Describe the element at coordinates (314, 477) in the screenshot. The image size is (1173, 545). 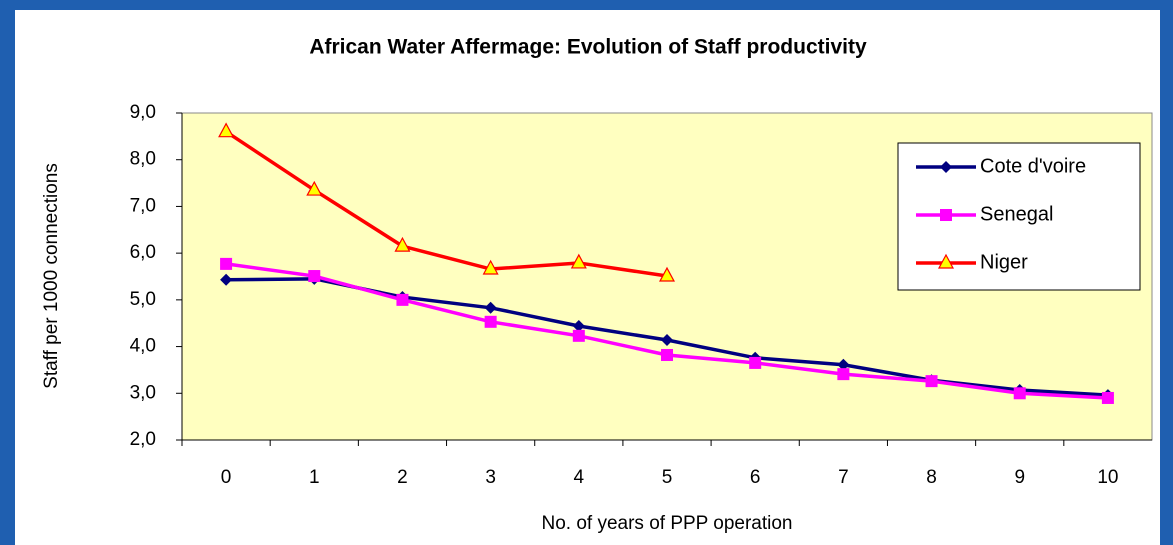
I see `x-tick-label: 1` at that location.